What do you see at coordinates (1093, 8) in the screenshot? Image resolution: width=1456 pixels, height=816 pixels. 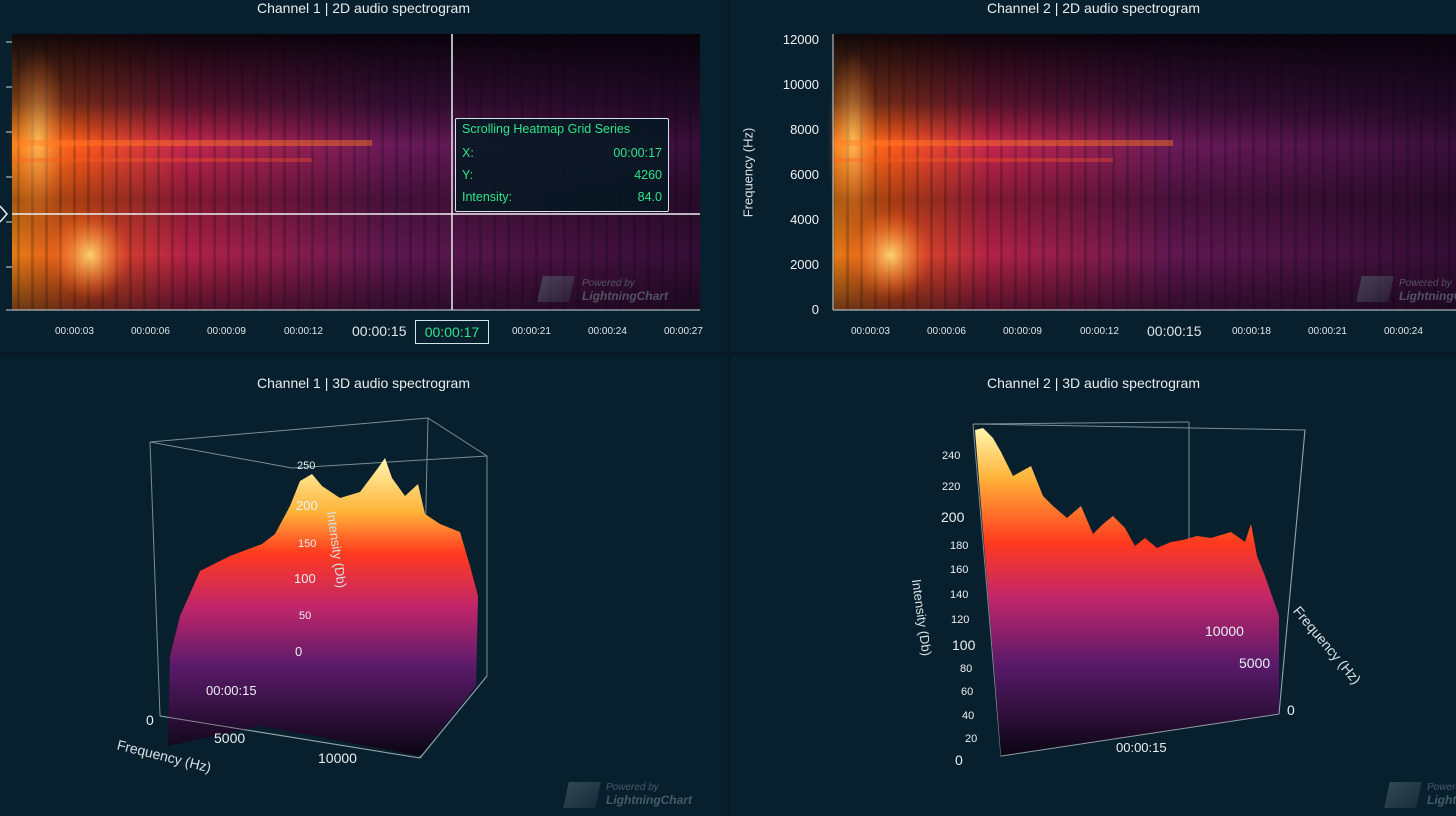 I see `panel-title: Channel 2 | 2D audio spectrogram` at bounding box center [1093, 8].